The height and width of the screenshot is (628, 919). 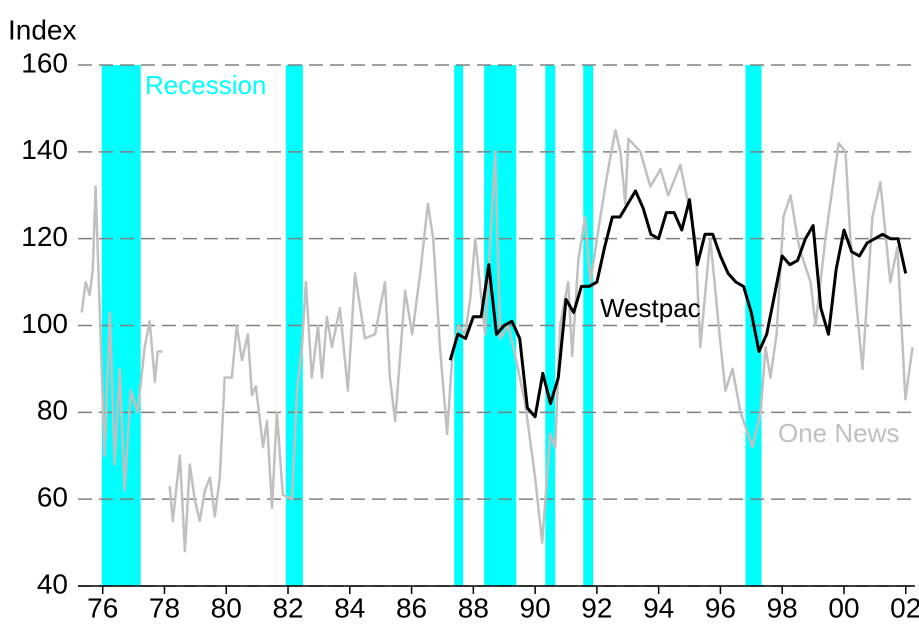 What do you see at coordinates (411, 607) in the screenshot?
I see `x-tick-label: 86` at bounding box center [411, 607].